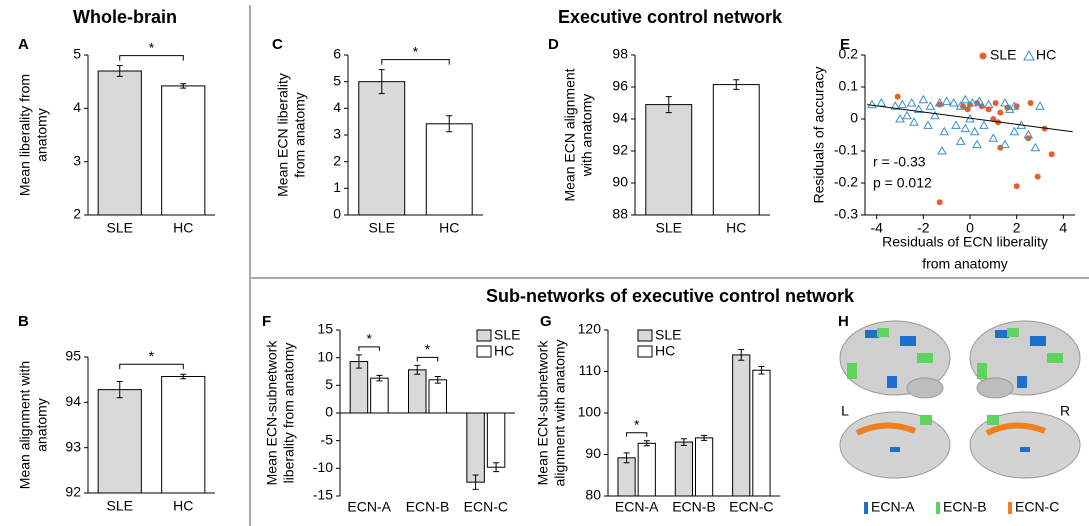 This screenshot has width=1089, height=526. I want to click on y-tick-label: -0.1, so click(846, 150).